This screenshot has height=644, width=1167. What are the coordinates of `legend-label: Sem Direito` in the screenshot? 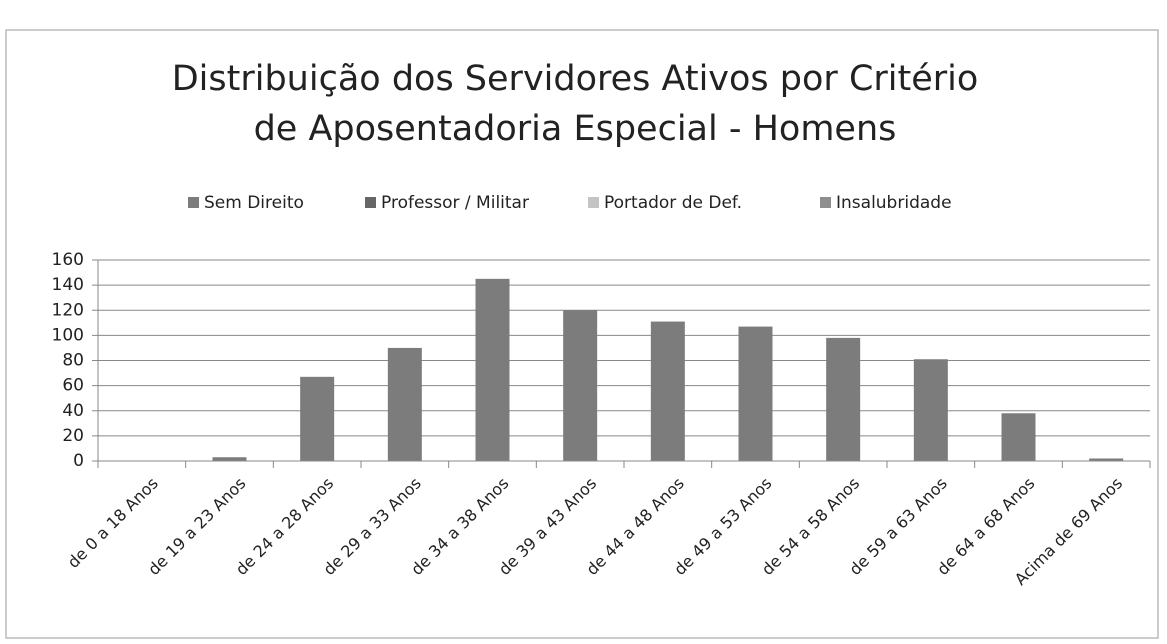 It's located at (254, 203).